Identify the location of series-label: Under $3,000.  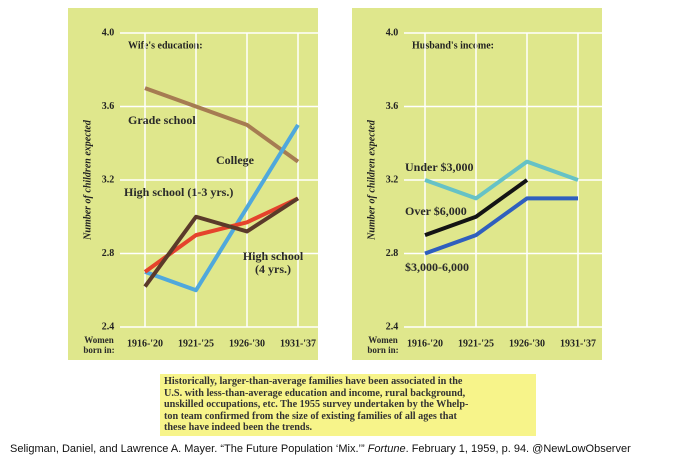
(439, 167).